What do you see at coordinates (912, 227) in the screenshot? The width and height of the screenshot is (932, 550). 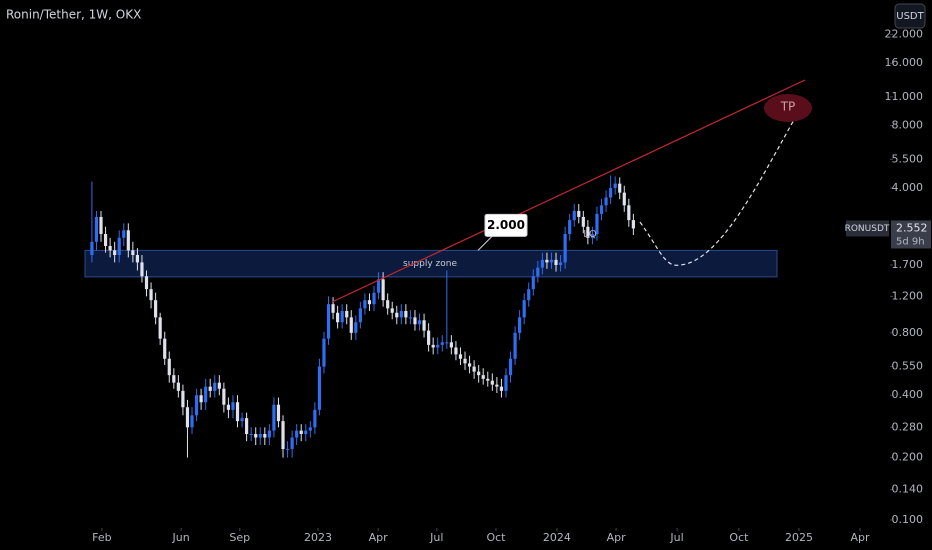 I see `price-tag-value: 2.552` at bounding box center [912, 227].